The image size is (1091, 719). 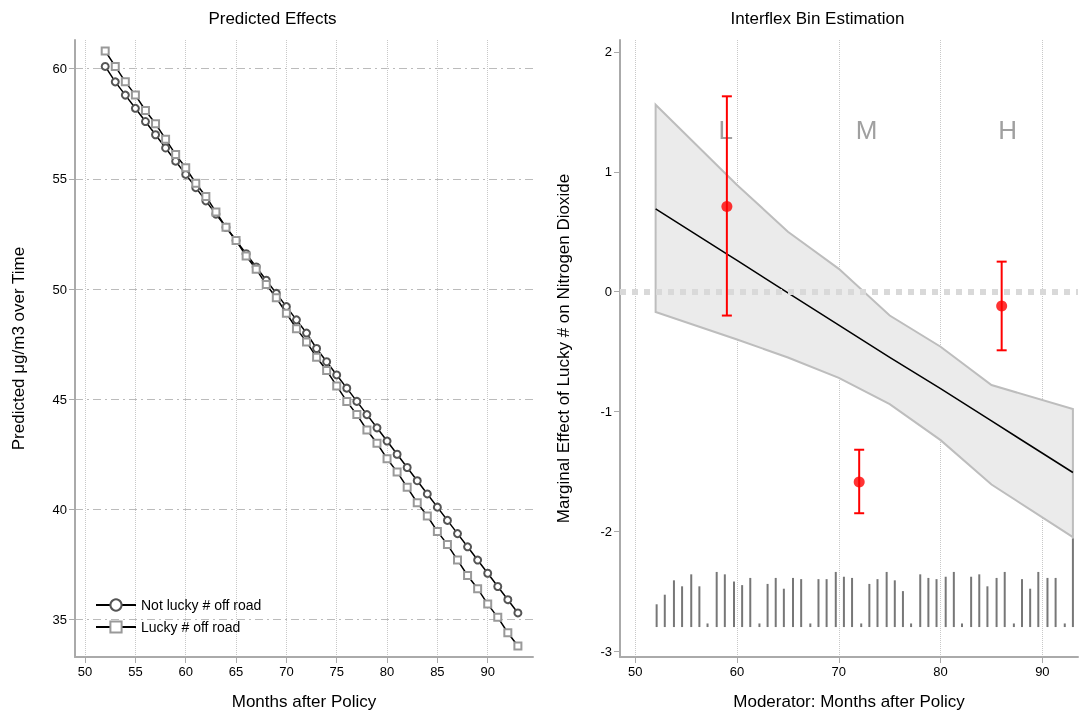 I want to click on chart-title: Predicted Effects, so click(x=272, y=18).